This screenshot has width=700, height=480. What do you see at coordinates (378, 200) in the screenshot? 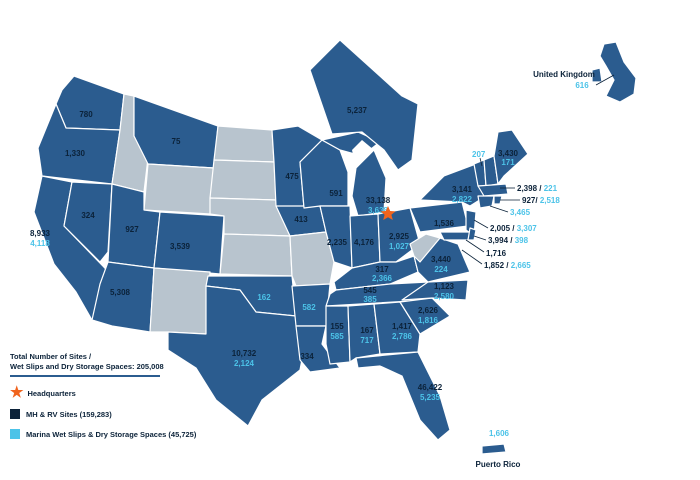
I see `label-MI-mh: 33,138` at bounding box center [378, 200].